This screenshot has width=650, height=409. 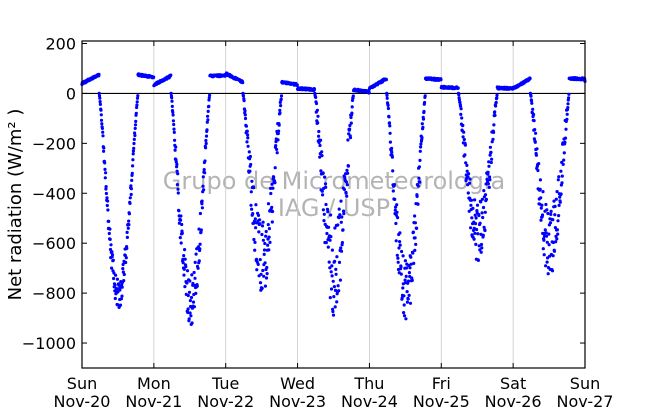 I want to click on y-tick-label: 200, so click(x=60, y=43).